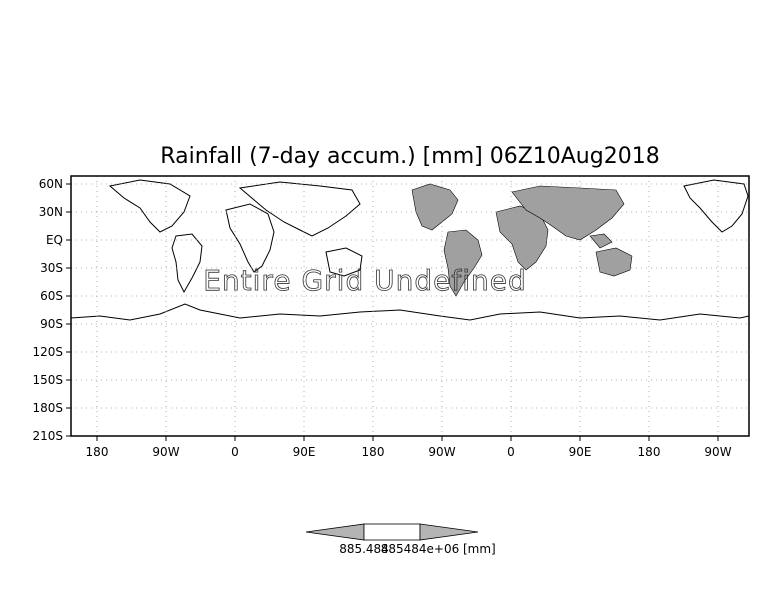 This screenshot has height=612, width=784. What do you see at coordinates (335, 532) in the screenshot?
I see `colorbar-left-arrow` at bounding box center [335, 532].